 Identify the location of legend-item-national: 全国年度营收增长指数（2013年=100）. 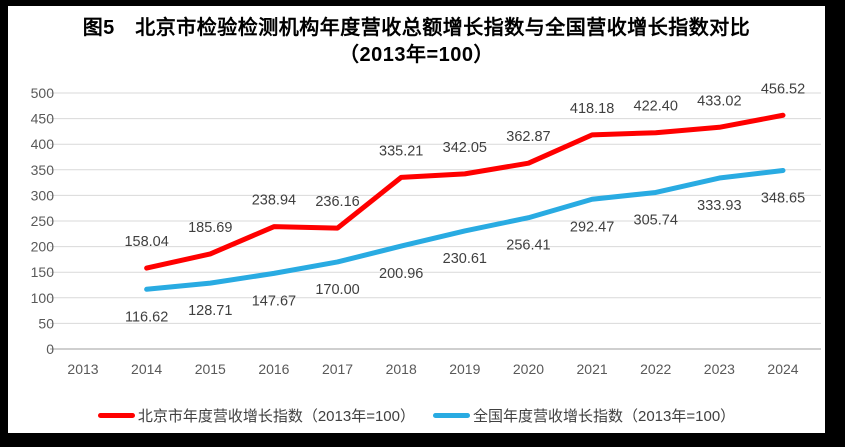
(584, 415).